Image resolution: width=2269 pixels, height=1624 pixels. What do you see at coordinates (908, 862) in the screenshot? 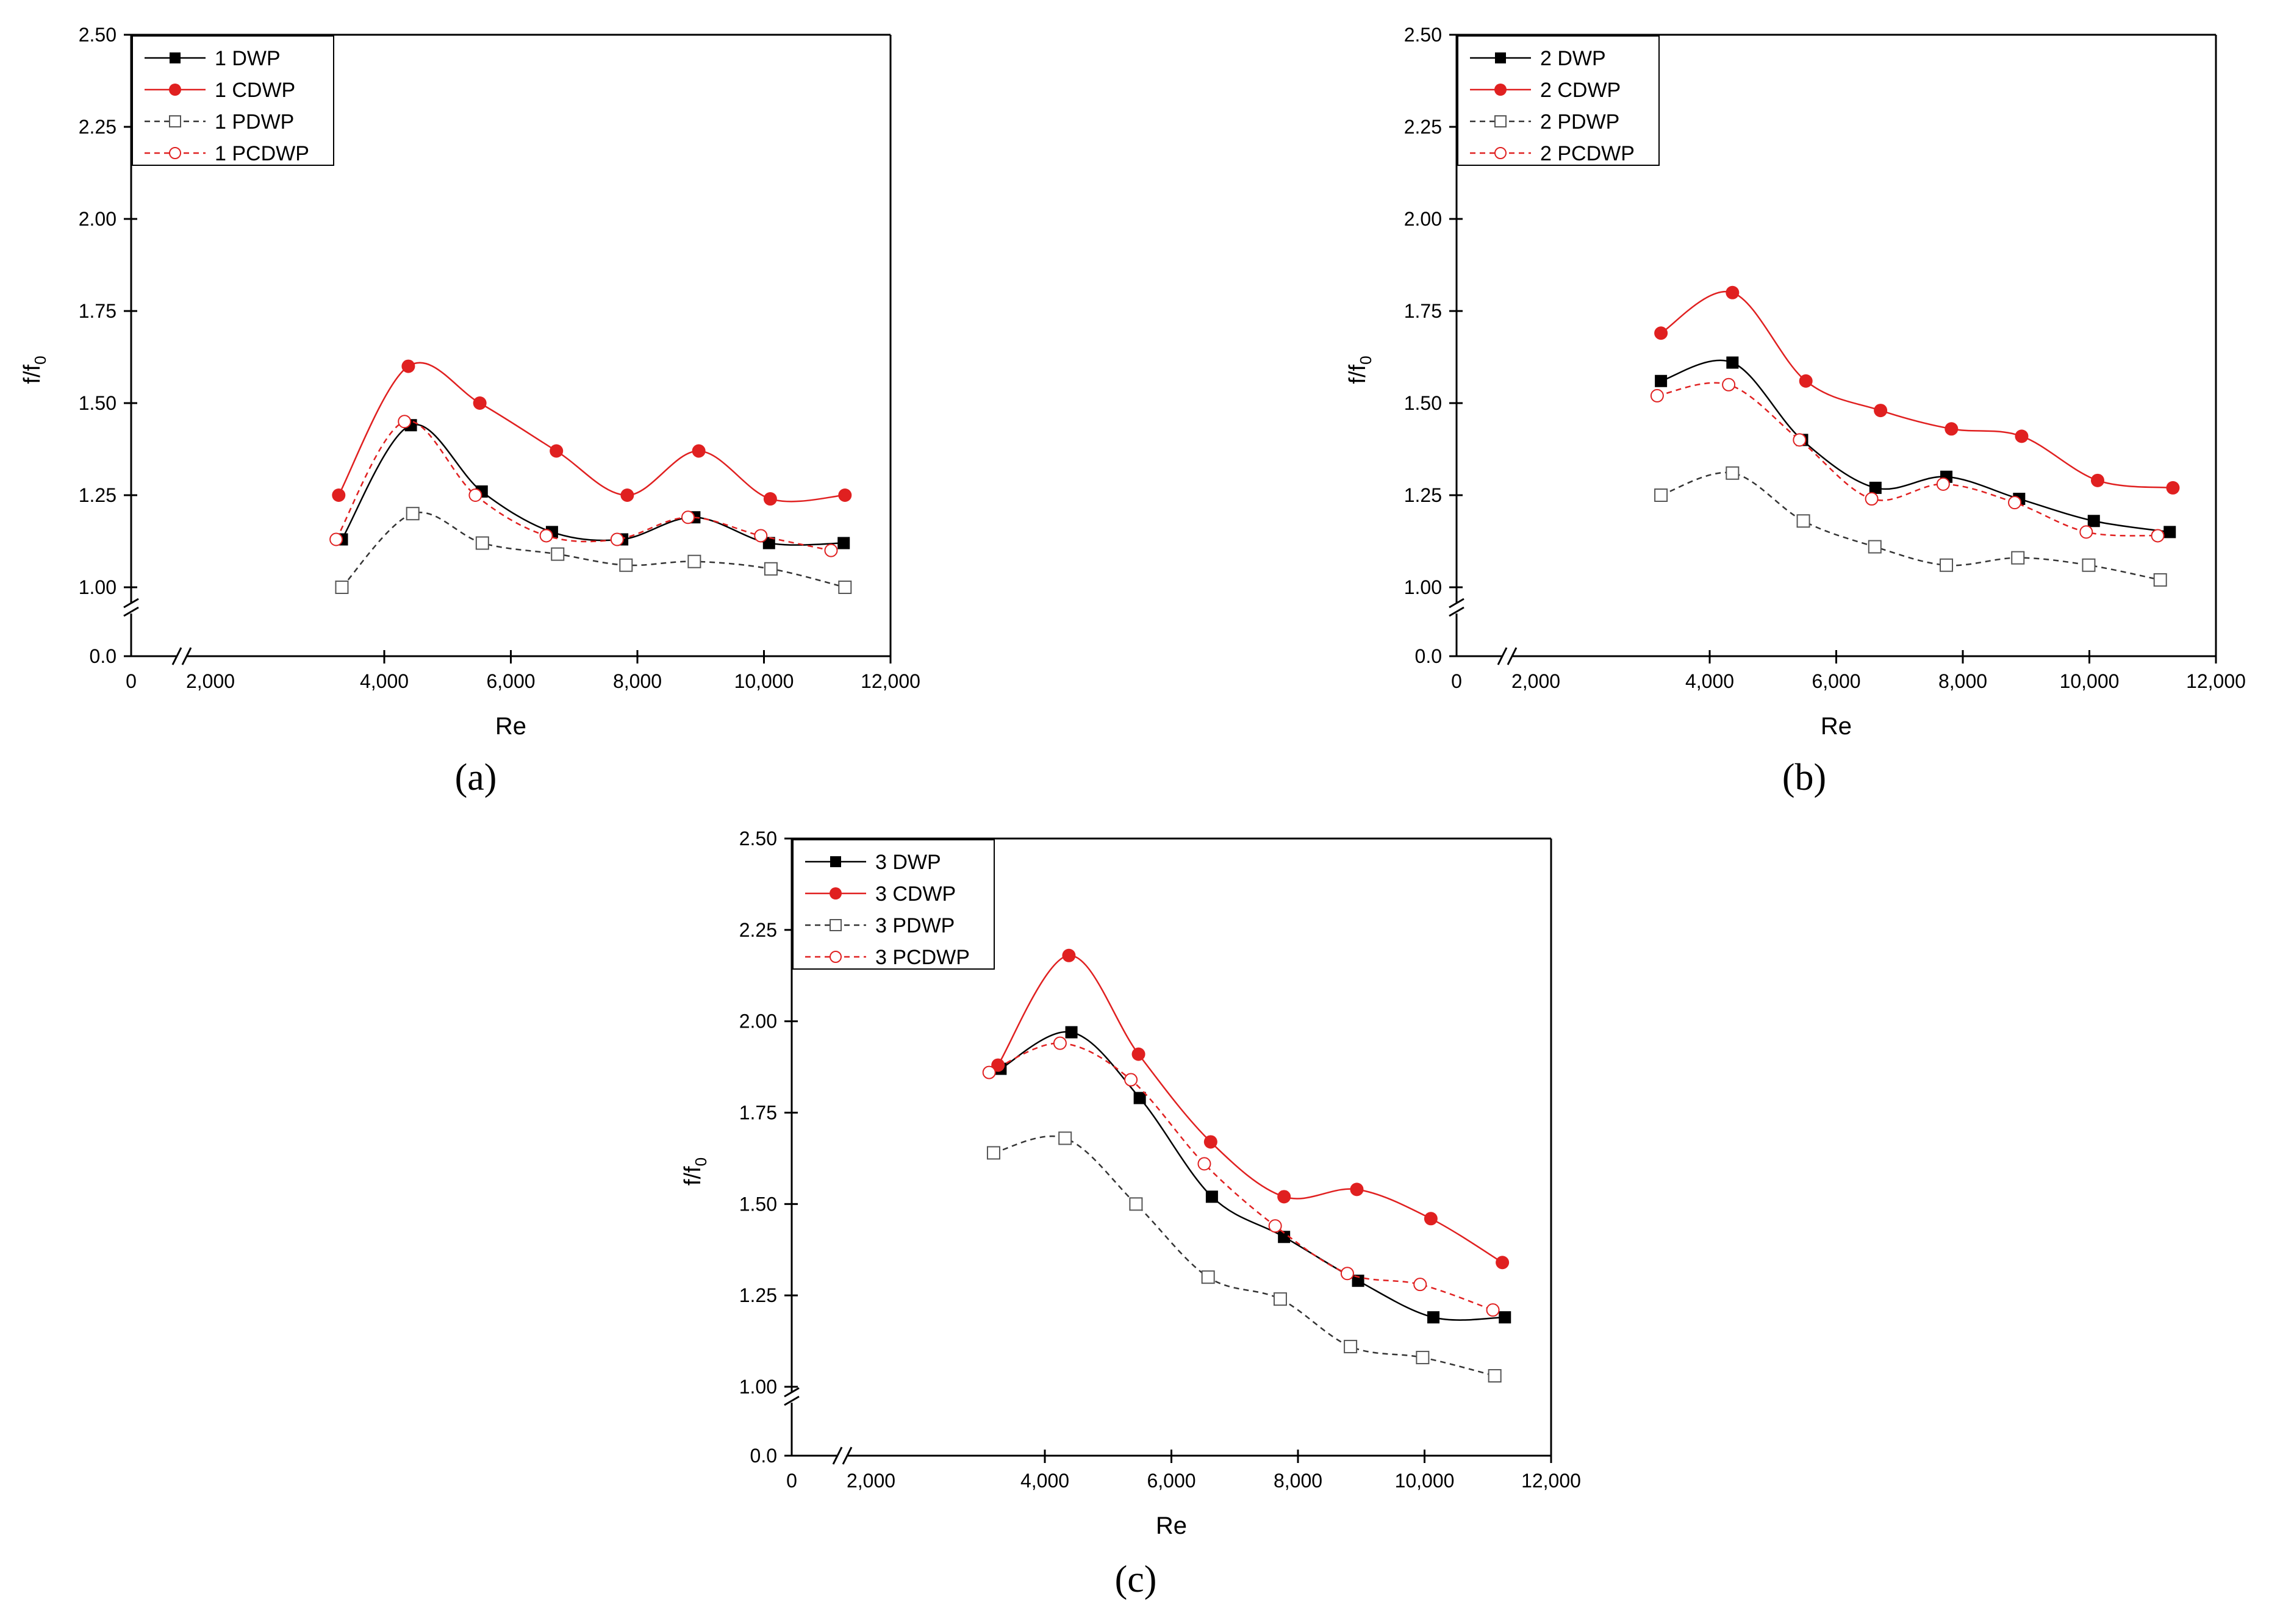
I see `legend-label: 3 DWP` at bounding box center [908, 862].